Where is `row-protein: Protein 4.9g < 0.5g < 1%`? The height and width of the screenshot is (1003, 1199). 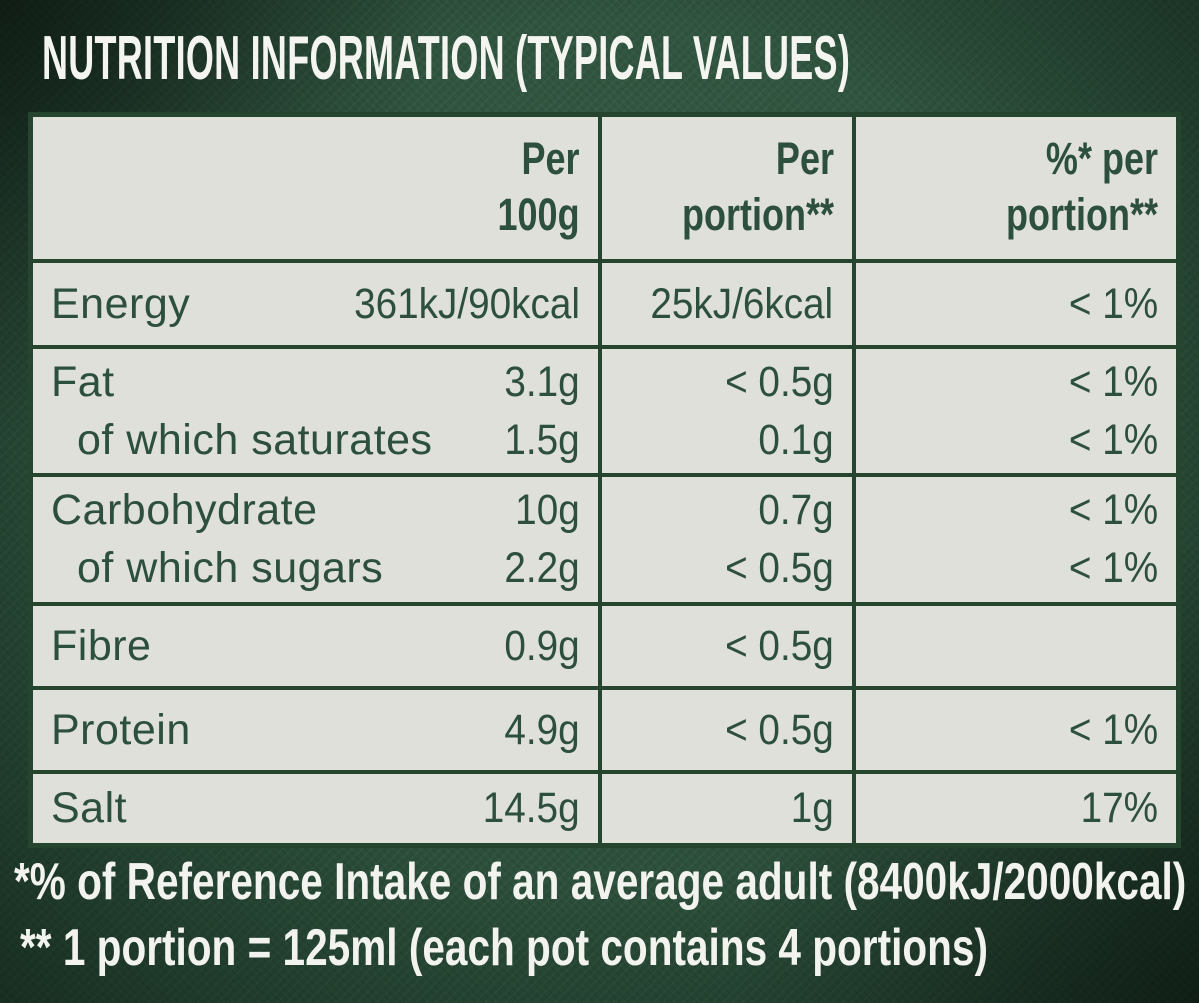 row-protein: Protein 4.9g < 0.5g < 1% is located at coordinates (604, 729).